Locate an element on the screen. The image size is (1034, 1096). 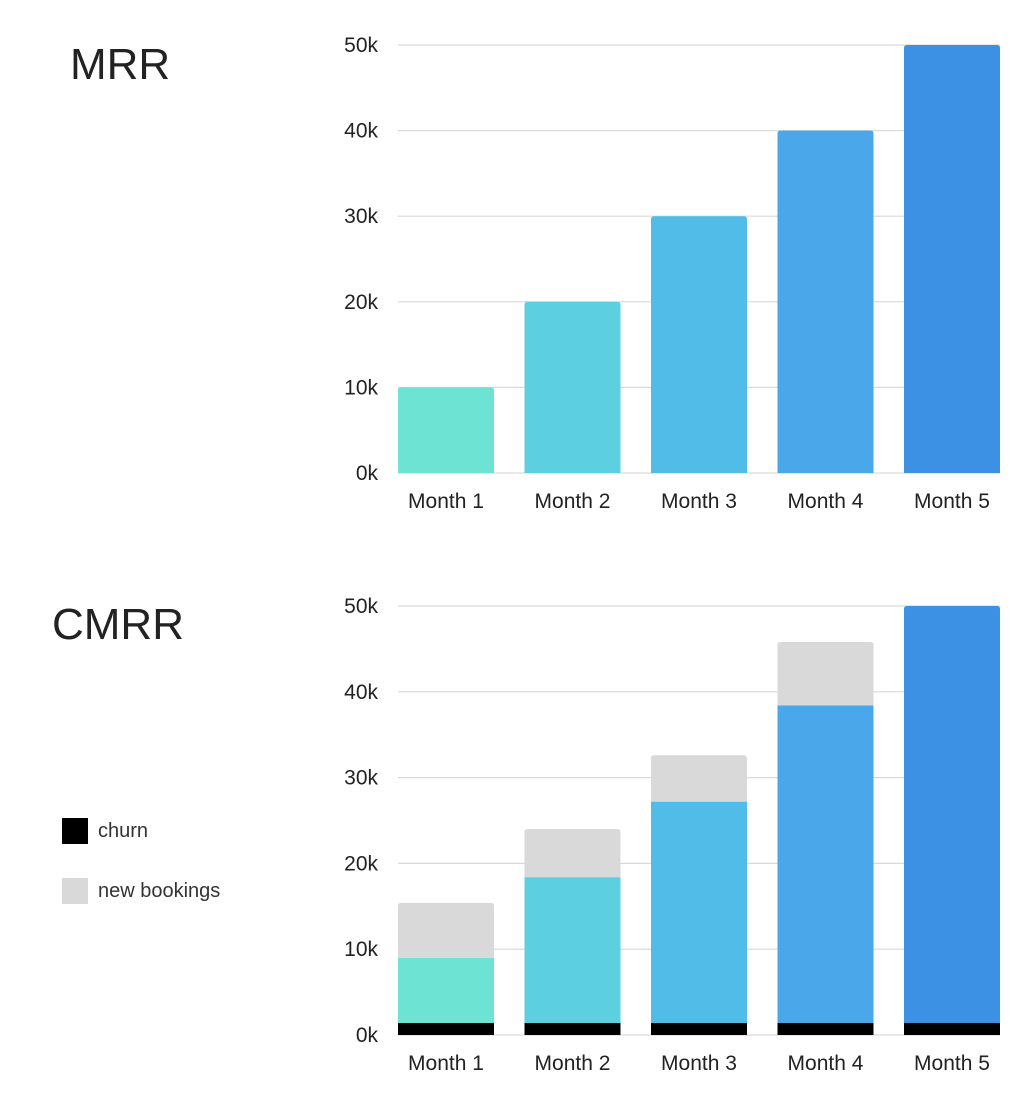
cmrr-y-tick-label: 20k is located at coordinates (361, 863).